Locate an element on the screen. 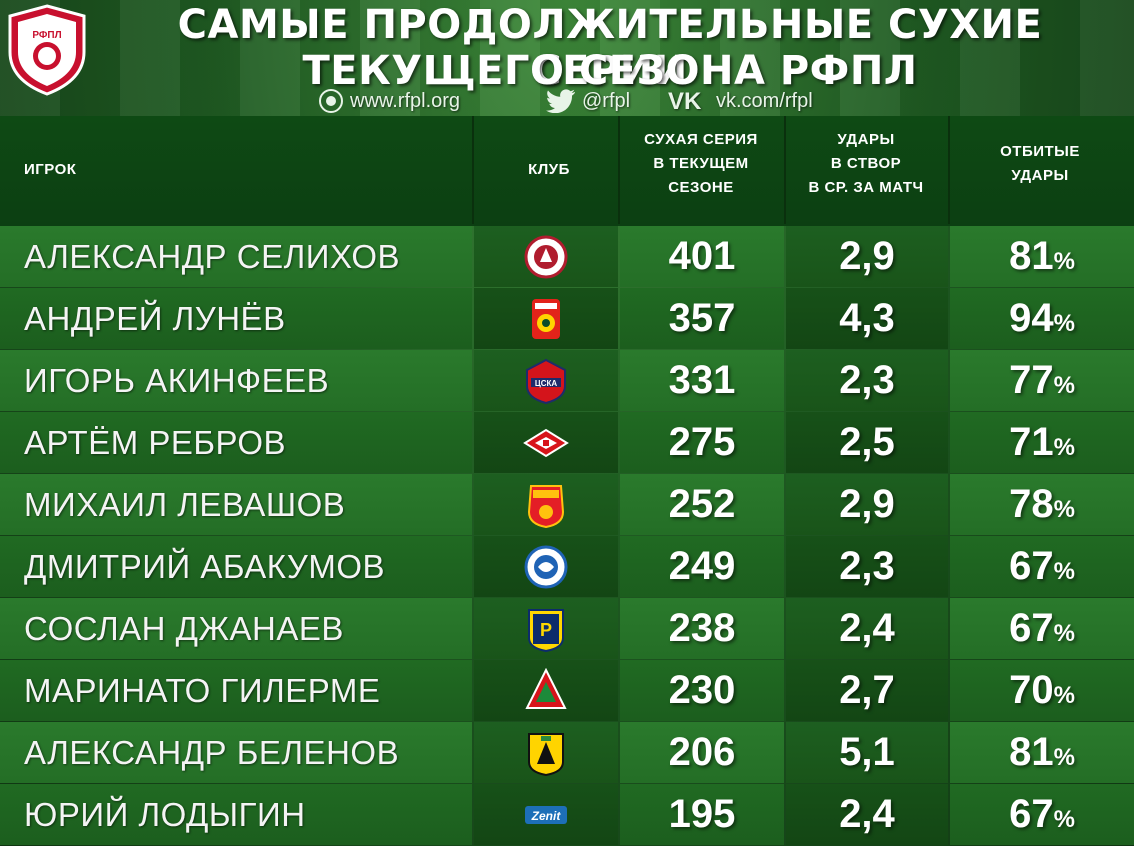  series-cell: 275 is located at coordinates (702, 442).